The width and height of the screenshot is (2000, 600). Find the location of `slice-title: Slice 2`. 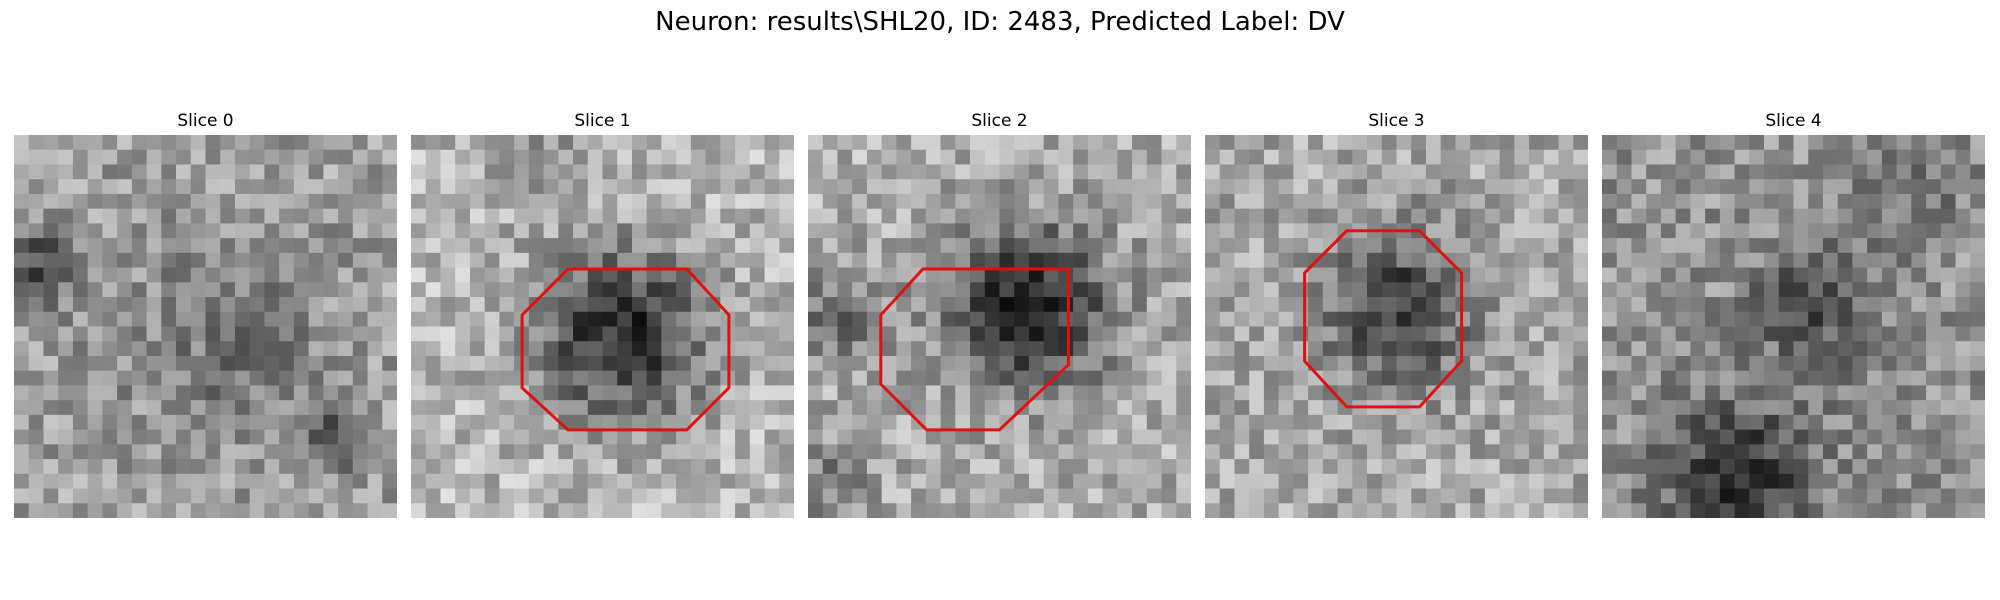

slice-title: Slice 2 is located at coordinates (999, 121).